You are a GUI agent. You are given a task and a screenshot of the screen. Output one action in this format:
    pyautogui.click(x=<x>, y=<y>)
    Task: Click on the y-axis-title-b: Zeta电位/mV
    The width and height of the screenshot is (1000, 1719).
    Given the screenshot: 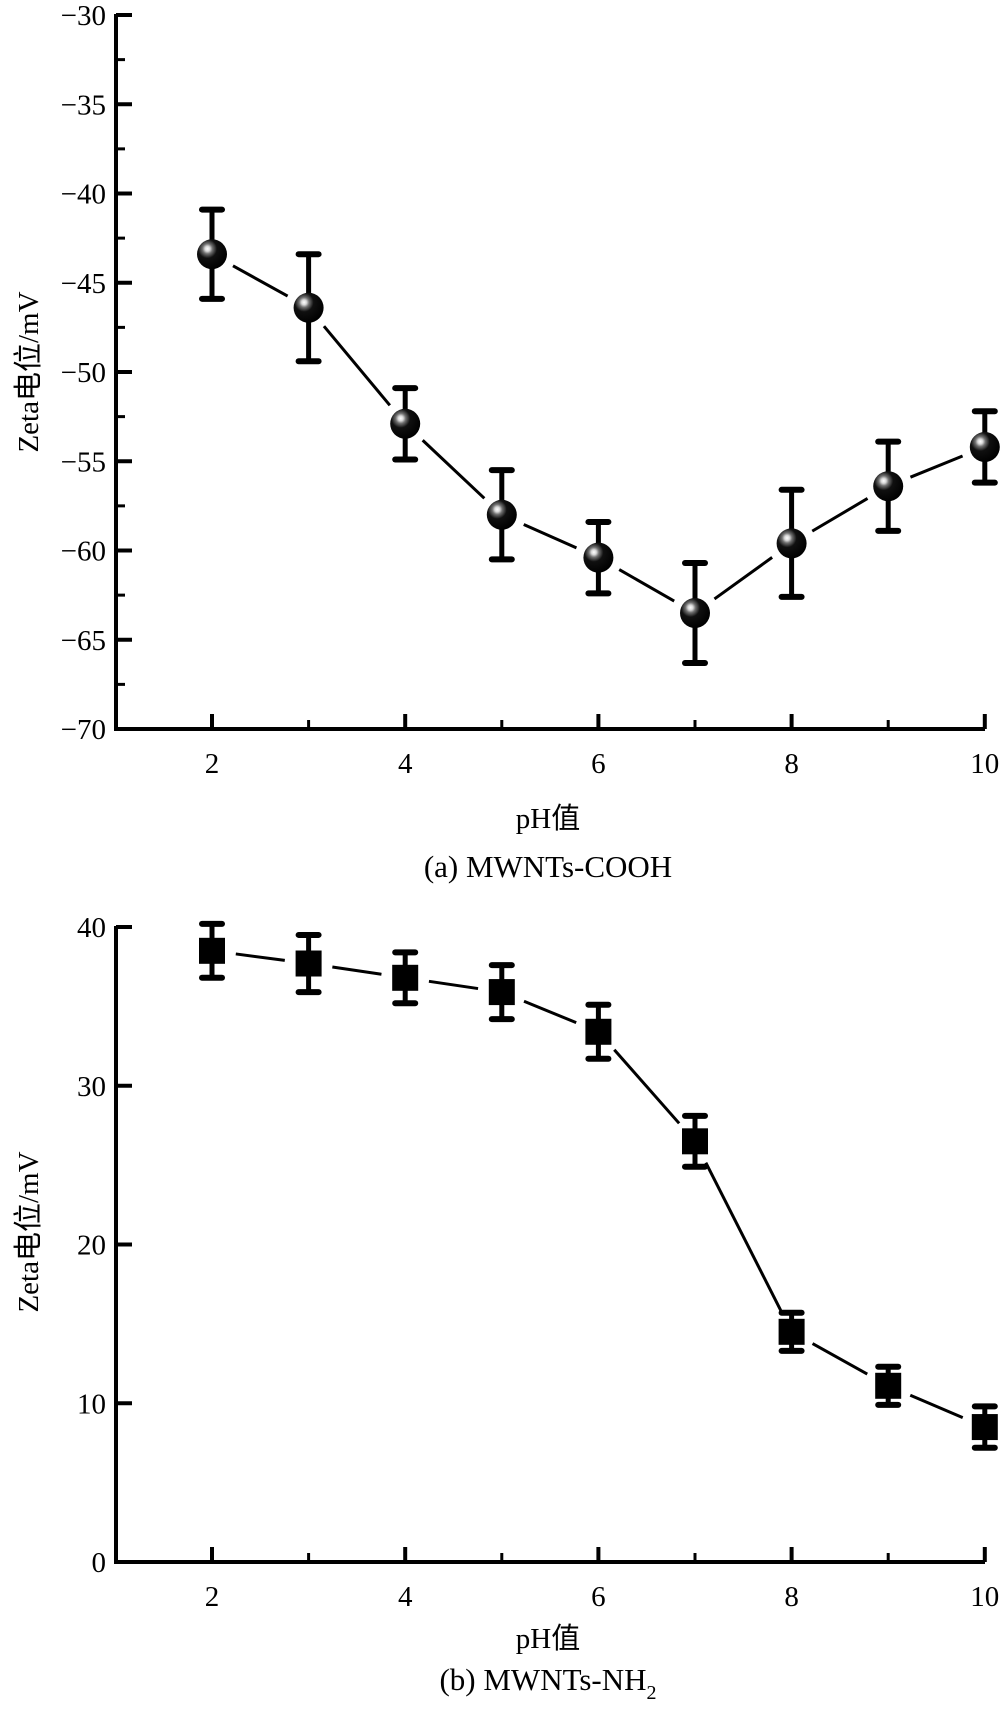 What is the action you would take?
    pyautogui.click(x=28, y=1231)
    